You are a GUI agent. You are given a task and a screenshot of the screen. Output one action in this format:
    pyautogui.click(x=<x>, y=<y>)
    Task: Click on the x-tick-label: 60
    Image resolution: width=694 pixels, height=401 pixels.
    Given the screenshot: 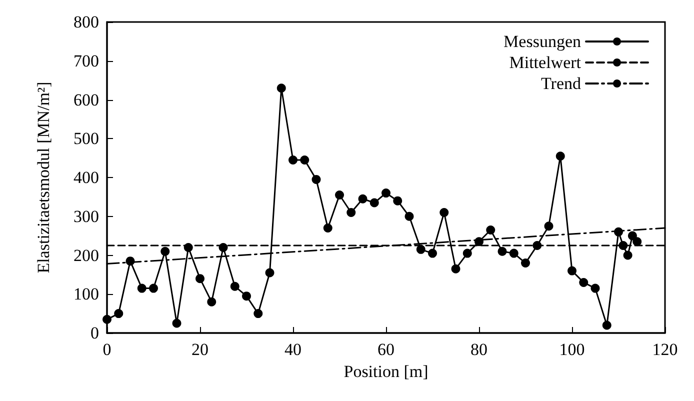 What is the action you would take?
    pyautogui.click(x=386, y=349)
    